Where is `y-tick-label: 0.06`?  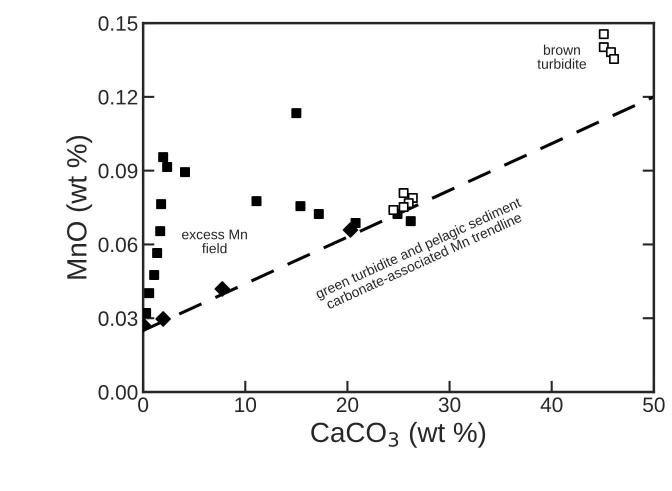 y-tick-label: 0.06 is located at coordinates (118, 244).